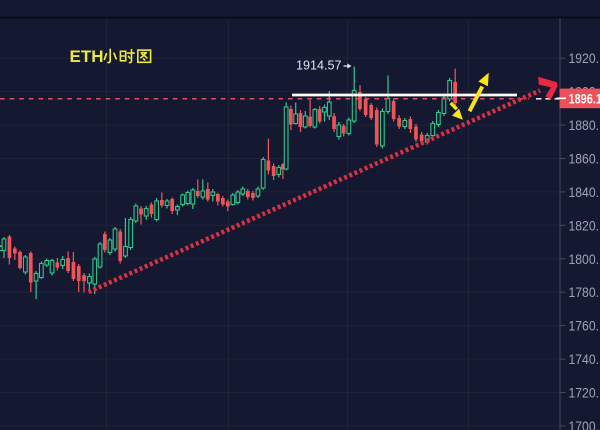 This screenshot has height=430, width=600. What do you see at coordinates (584, 98) in the screenshot?
I see `svg-text: 1896.1` at bounding box center [584, 98].